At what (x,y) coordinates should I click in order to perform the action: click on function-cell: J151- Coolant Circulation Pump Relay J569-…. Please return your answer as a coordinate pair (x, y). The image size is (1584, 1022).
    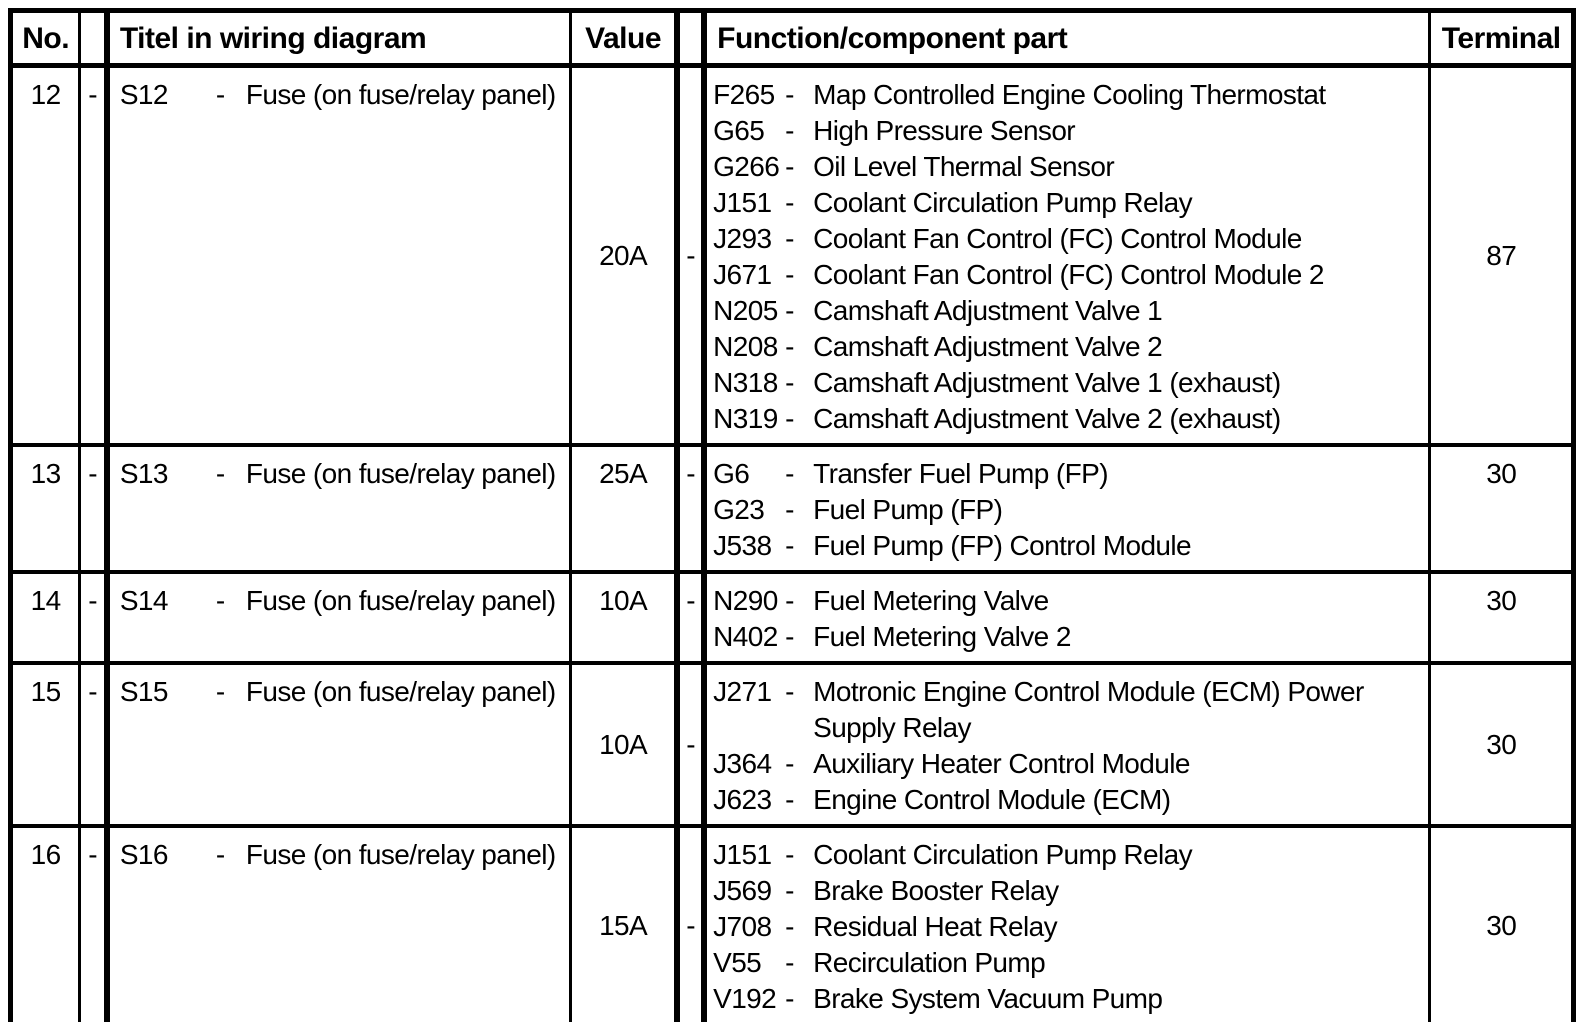
    Looking at the image, I should click on (1066, 923).